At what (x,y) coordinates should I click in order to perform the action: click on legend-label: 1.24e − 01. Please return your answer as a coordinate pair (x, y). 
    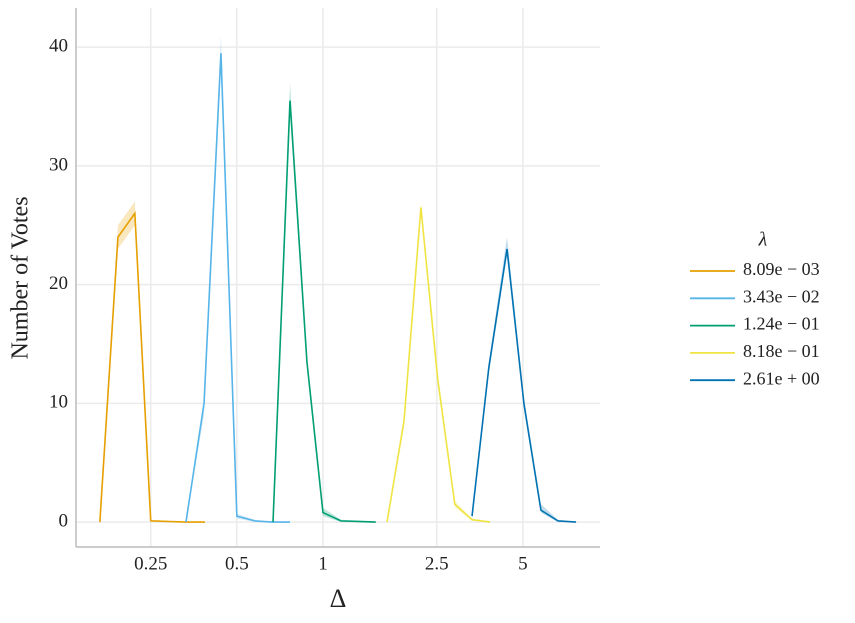
    Looking at the image, I should click on (781, 324).